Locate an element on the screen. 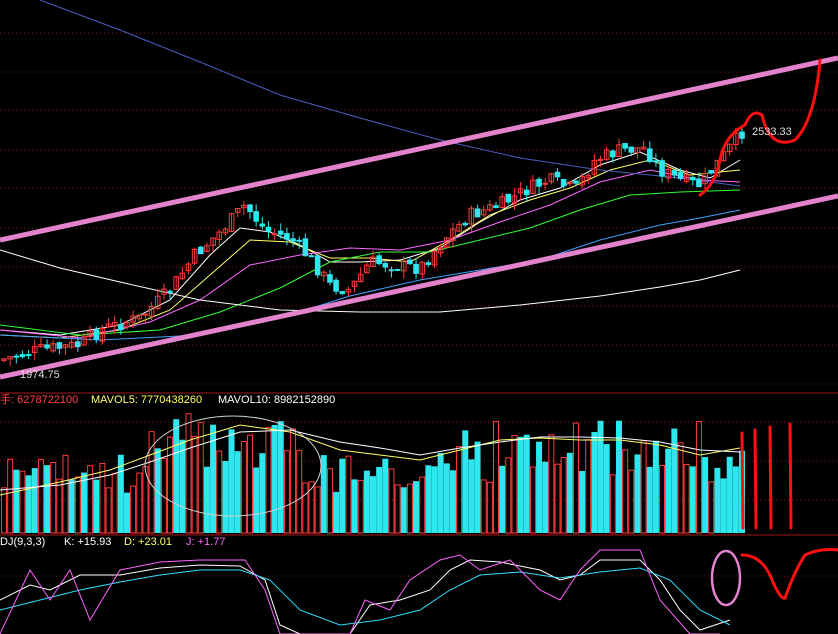  kdj-legend-name: DJ(9,3,3) is located at coordinates (22, 542).